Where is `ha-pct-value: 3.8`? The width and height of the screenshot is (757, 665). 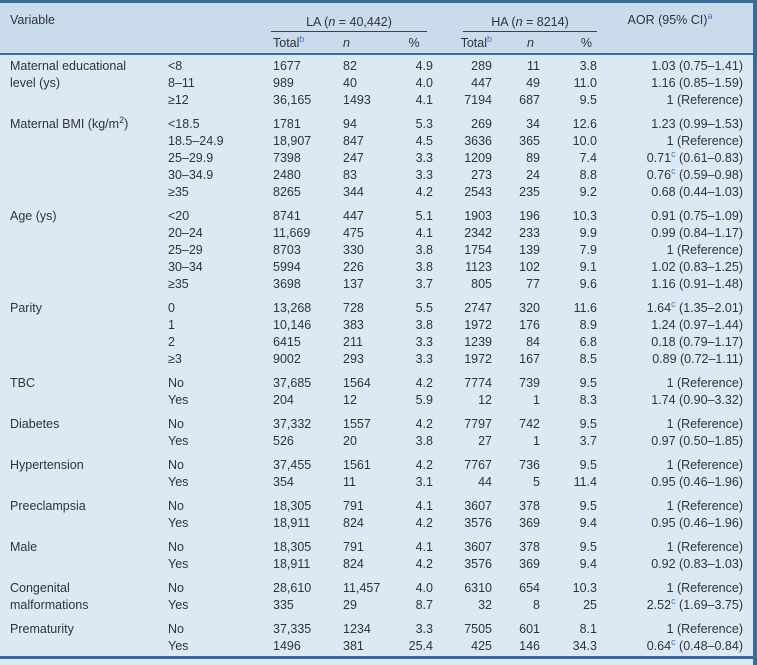
ha-pct-value: 3.8 is located at coordinates (588, 66).